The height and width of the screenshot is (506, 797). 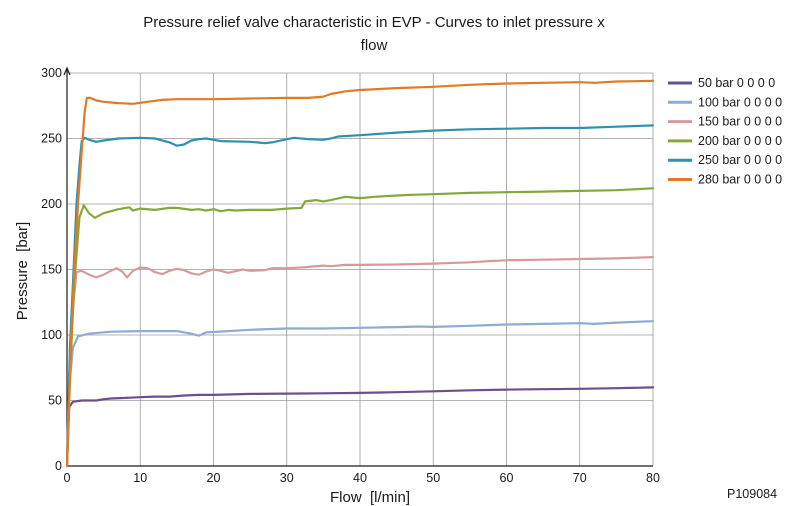 What do you see at coordinates (22, 271) in the screenshot?
I see `y-axis-label: Pressure [bar]` at bounding box center [22, 271].